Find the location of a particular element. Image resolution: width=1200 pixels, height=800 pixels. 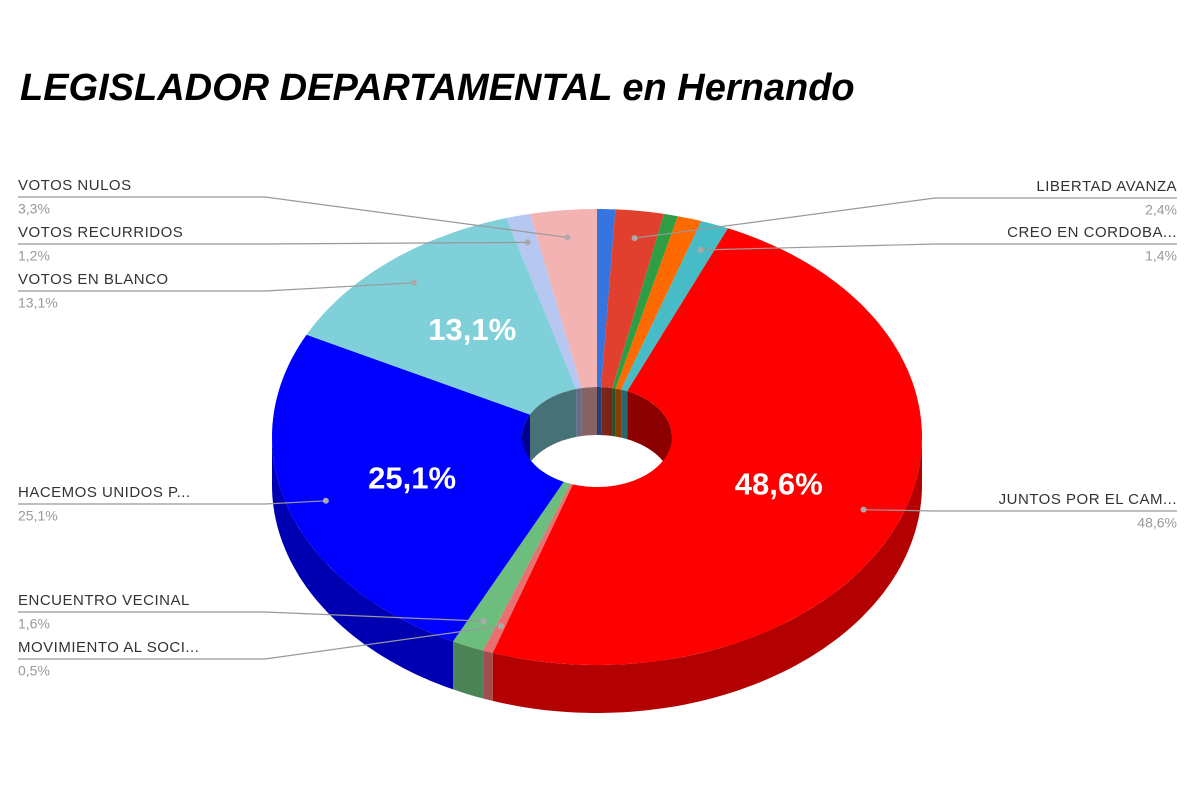

legend-value: 25,1% is located at coordinates (38, 516).